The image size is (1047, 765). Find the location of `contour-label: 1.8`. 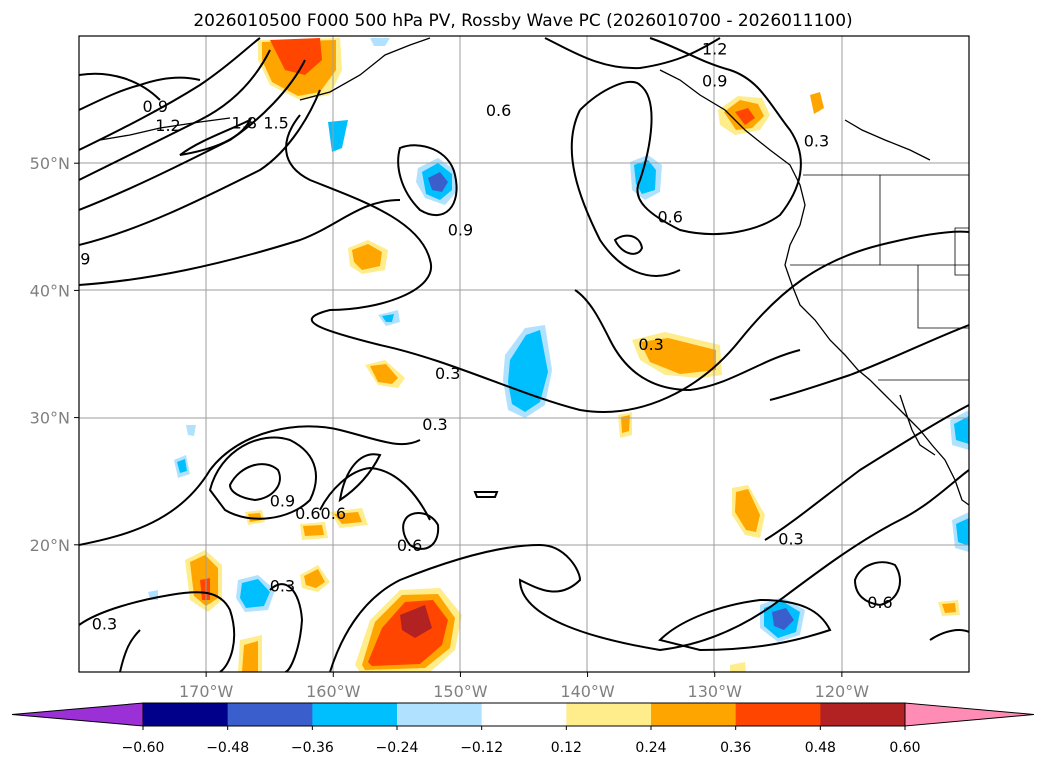

contour-label: 1.8 is located at coordinates (244, 122).